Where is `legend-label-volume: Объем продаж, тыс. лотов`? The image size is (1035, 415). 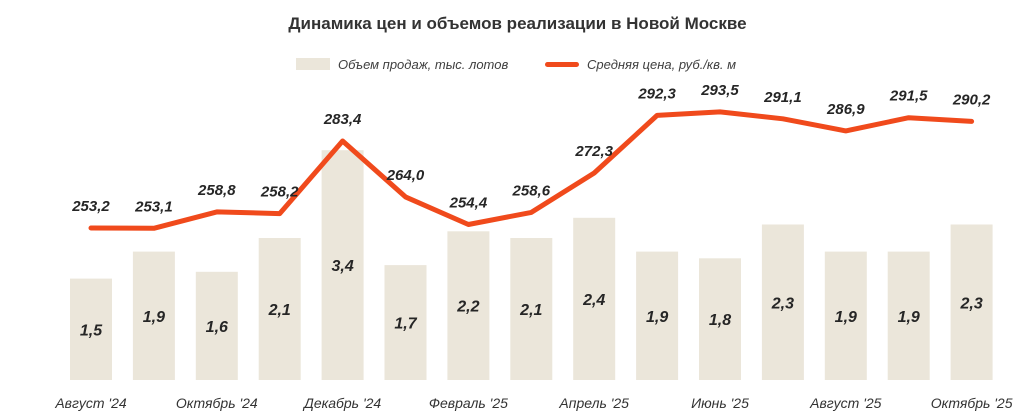
legend-label-volume: Объем продаж, тыс. лотов is located at coordinates (423, 64).